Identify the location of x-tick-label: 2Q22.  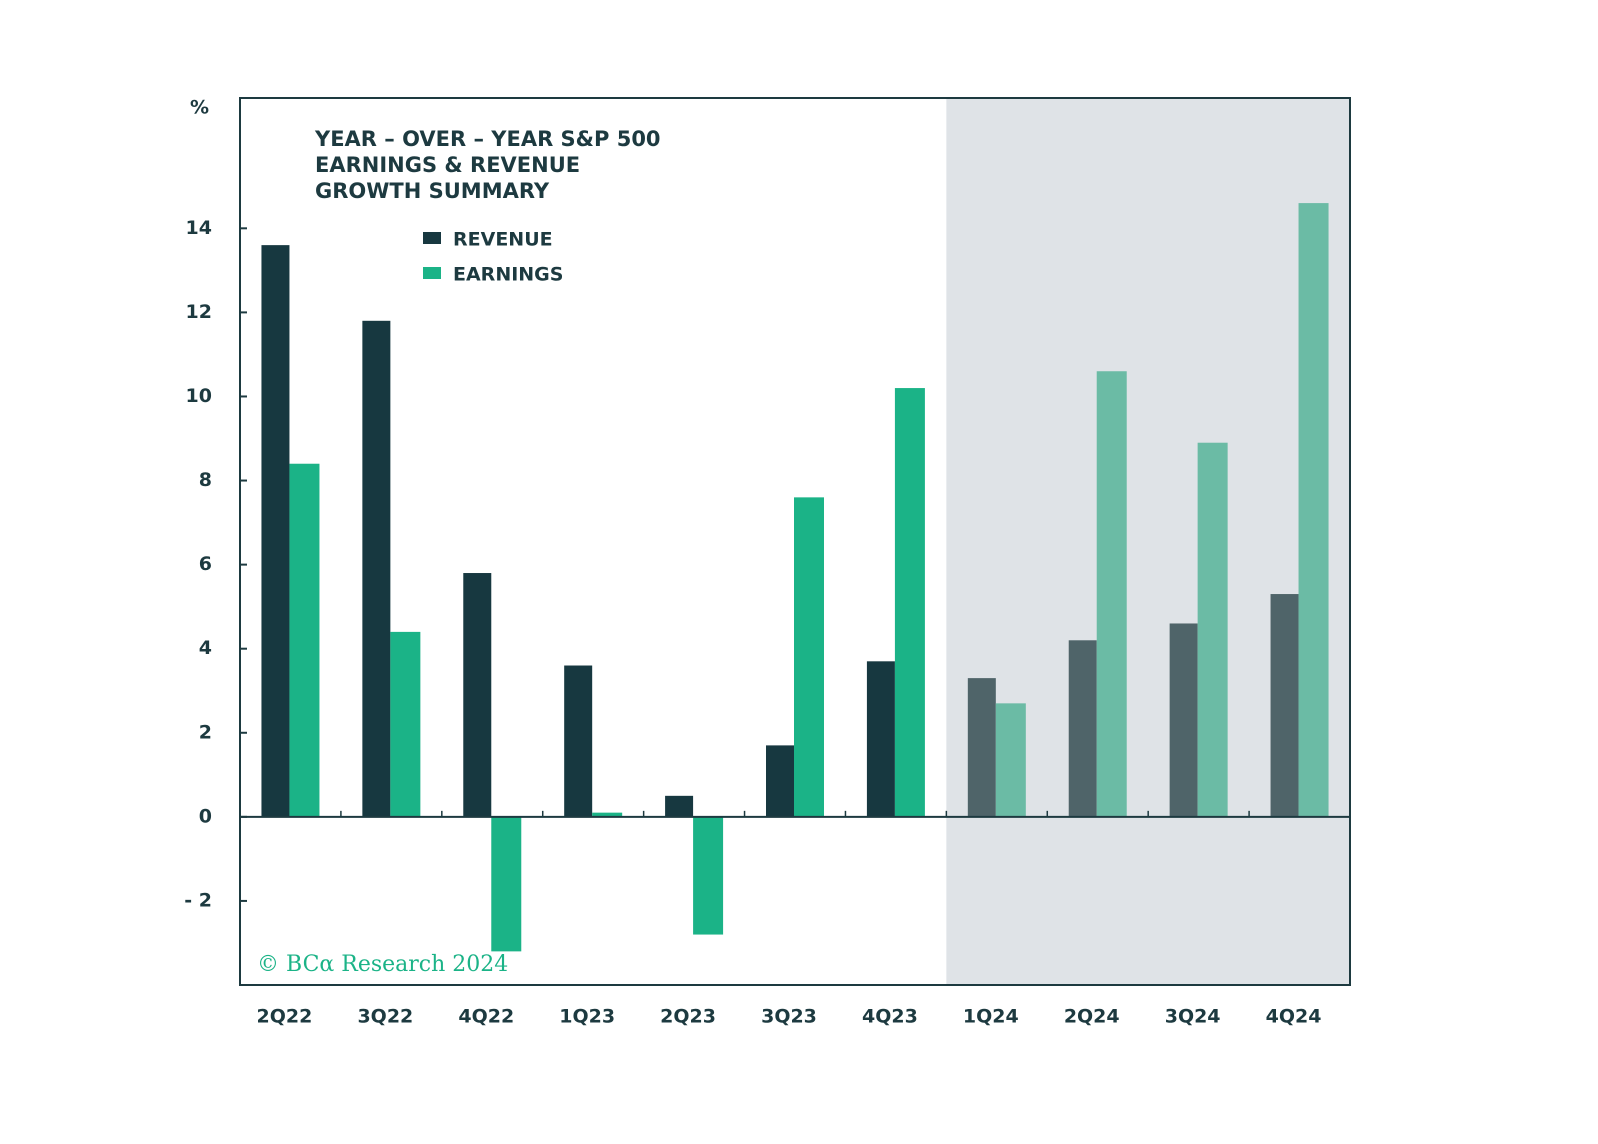
(285, 1017).